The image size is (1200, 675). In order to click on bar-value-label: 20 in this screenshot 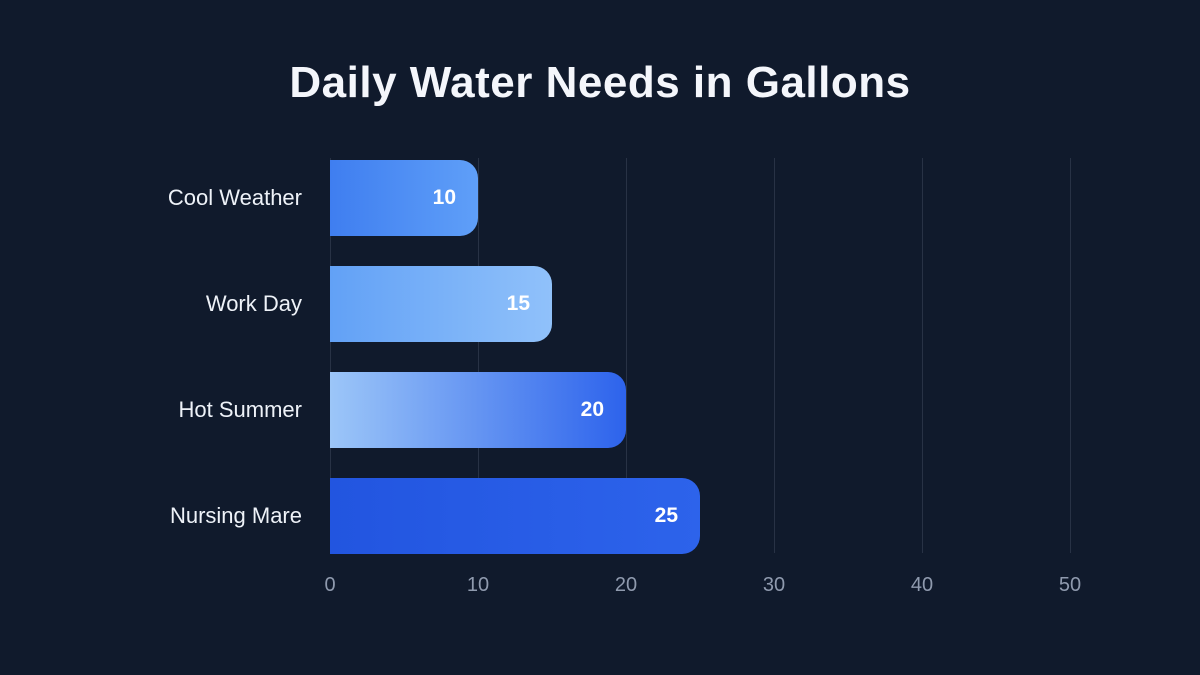, I will do `click(592, 409)`.